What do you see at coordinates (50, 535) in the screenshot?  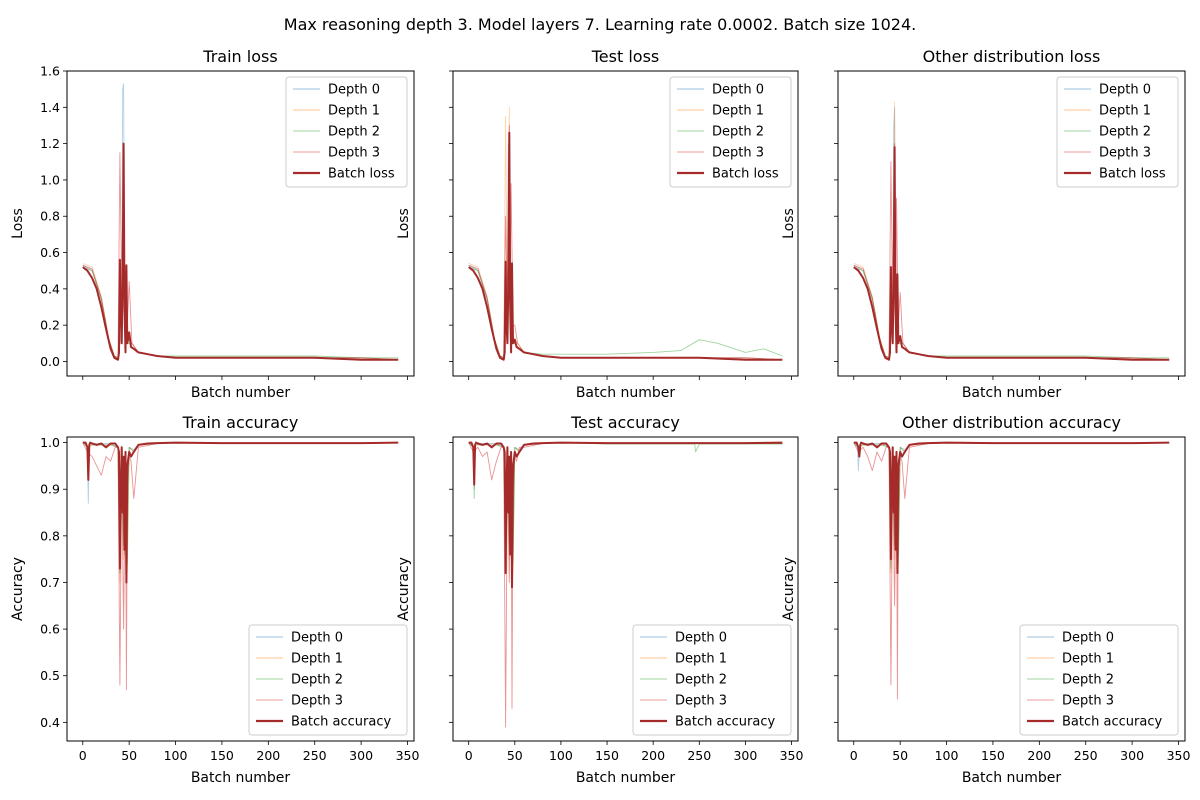 I see `y-tick-label: 0.8` at bounding box center [50, 535].